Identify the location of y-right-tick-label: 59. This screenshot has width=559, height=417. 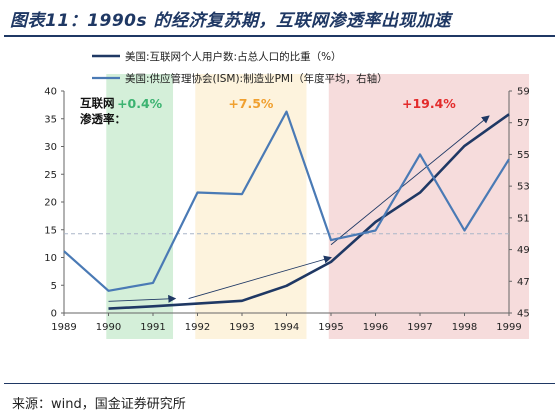
(523, 92).